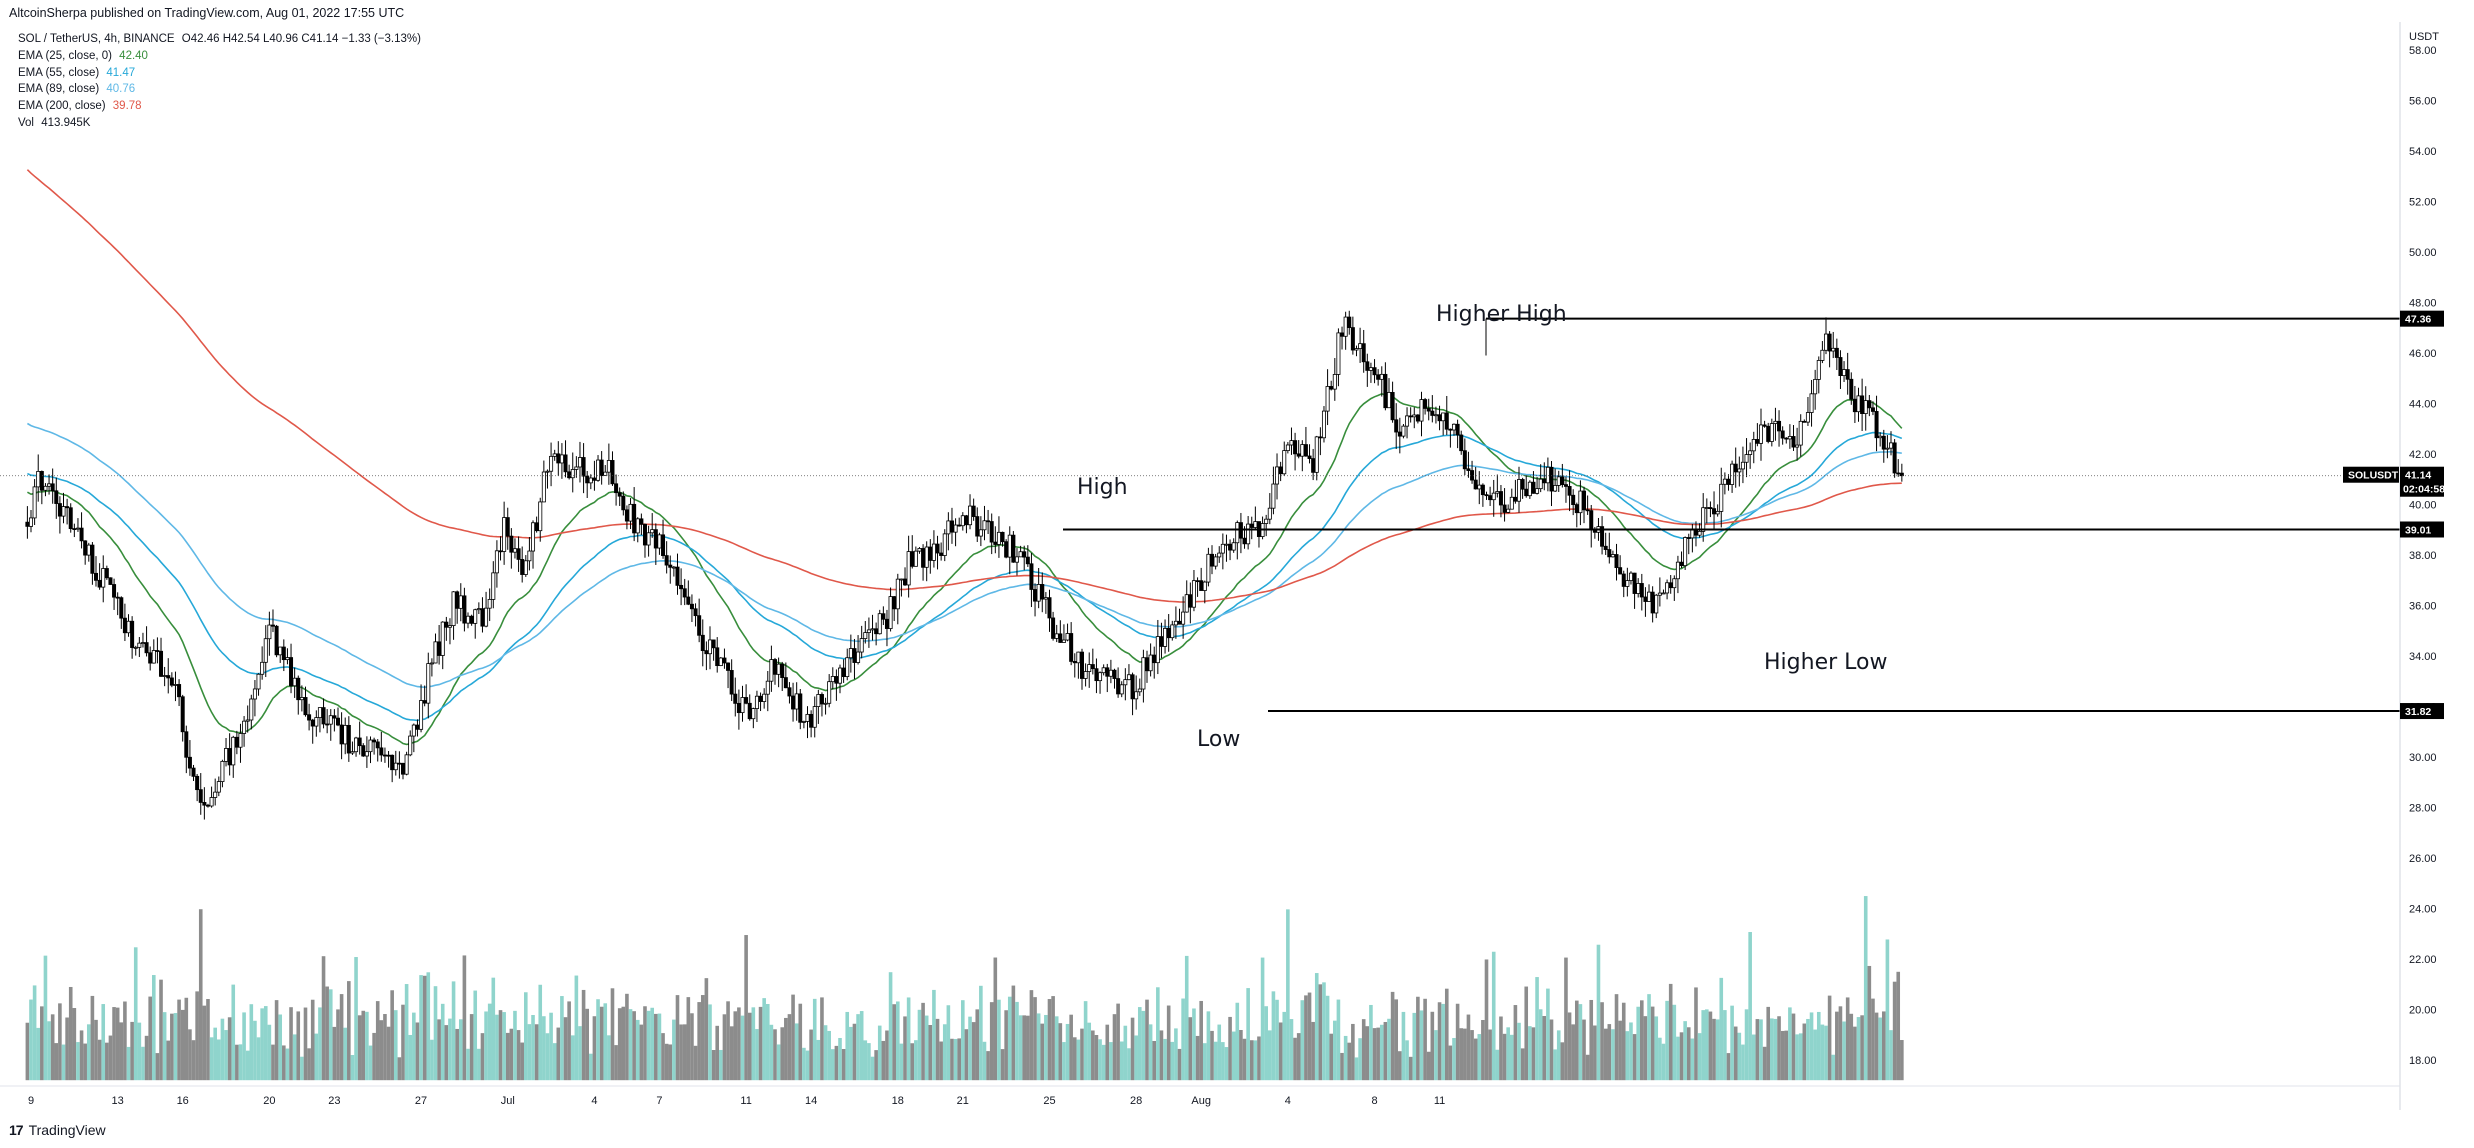 The height and width of the screenshot is (1148, 2474). I want to click on time-axis: 9 13 16 20 23 27 Jul 4 7 11 14 18 21 25 28 Aug 4 8 11, so click(1200, 1096).